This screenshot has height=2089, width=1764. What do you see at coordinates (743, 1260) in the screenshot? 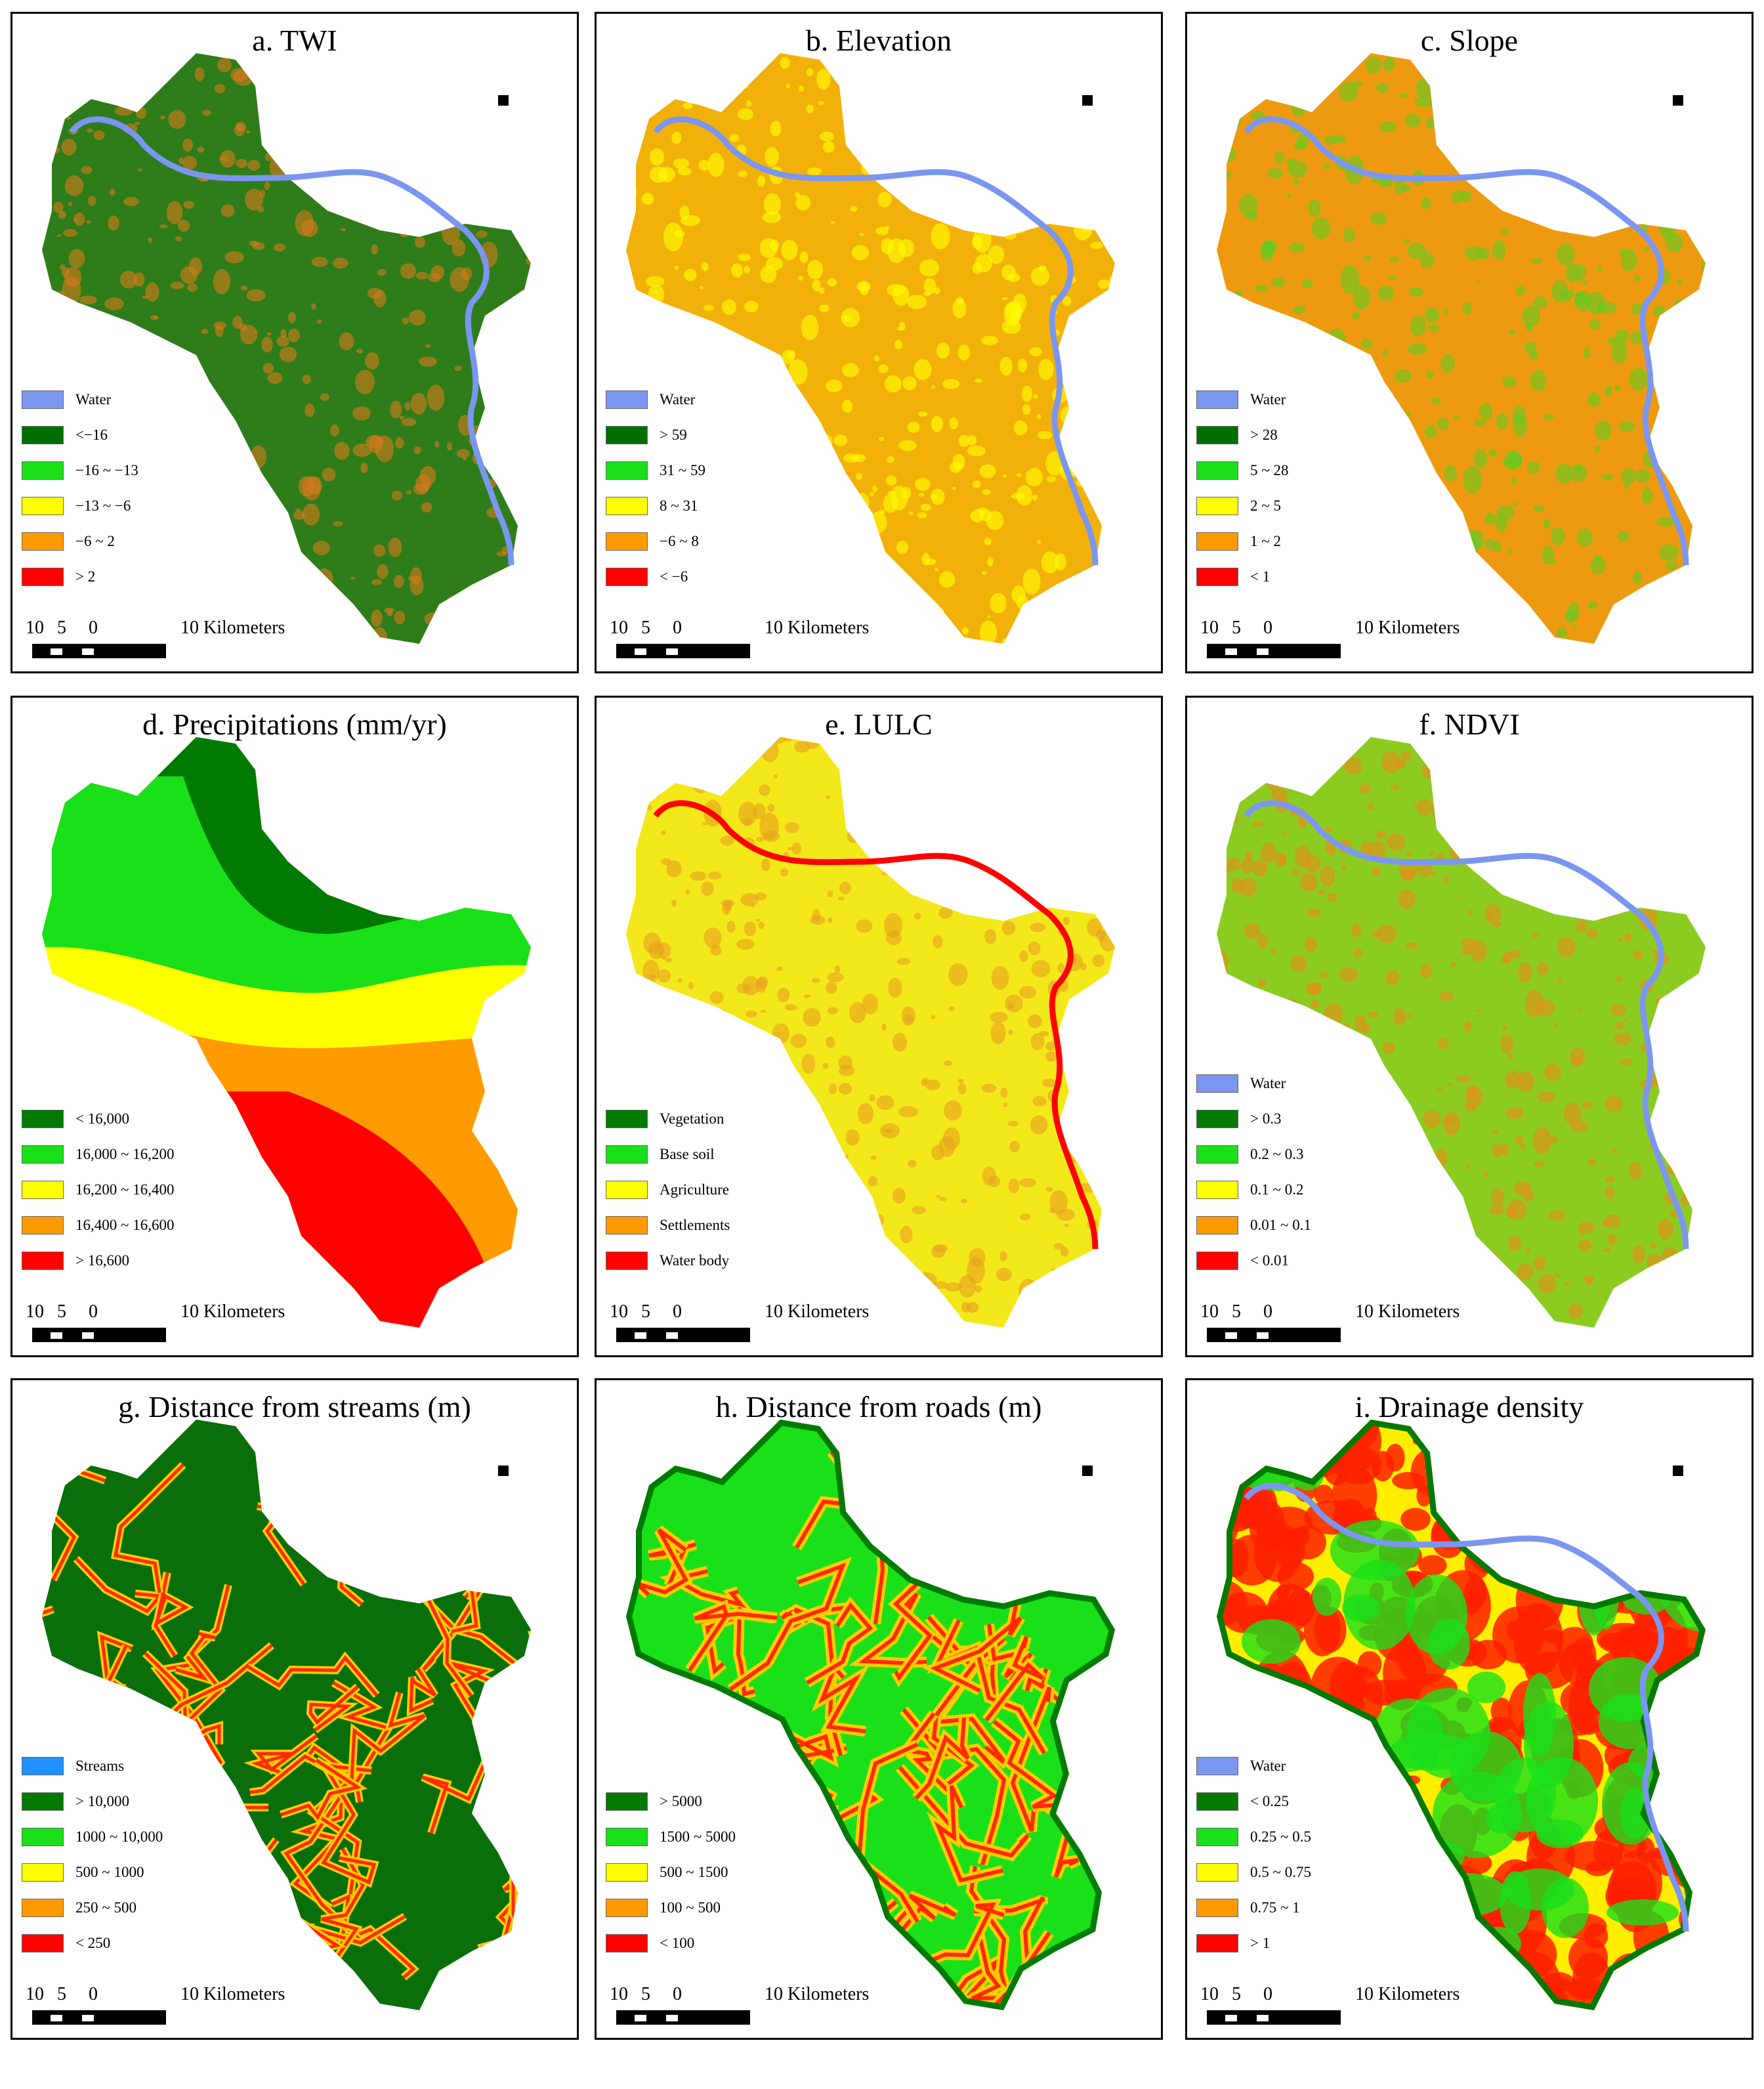
I see `legend-item: Water body` at bounding box center [743, 1260].